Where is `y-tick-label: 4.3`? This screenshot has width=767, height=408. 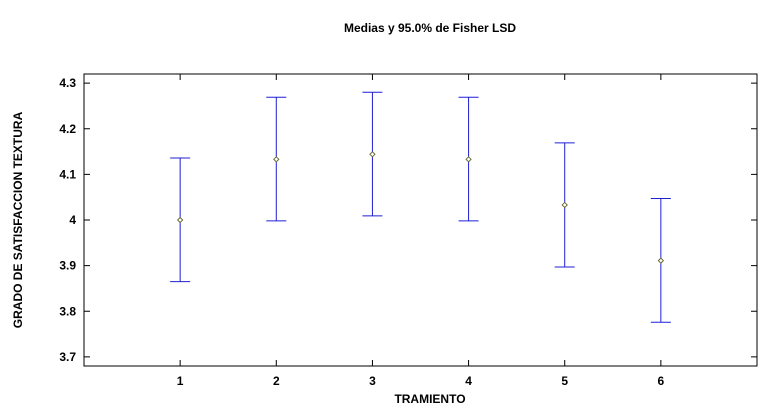
y-tick-label: 4.3 is located at coordinates (67, 83).